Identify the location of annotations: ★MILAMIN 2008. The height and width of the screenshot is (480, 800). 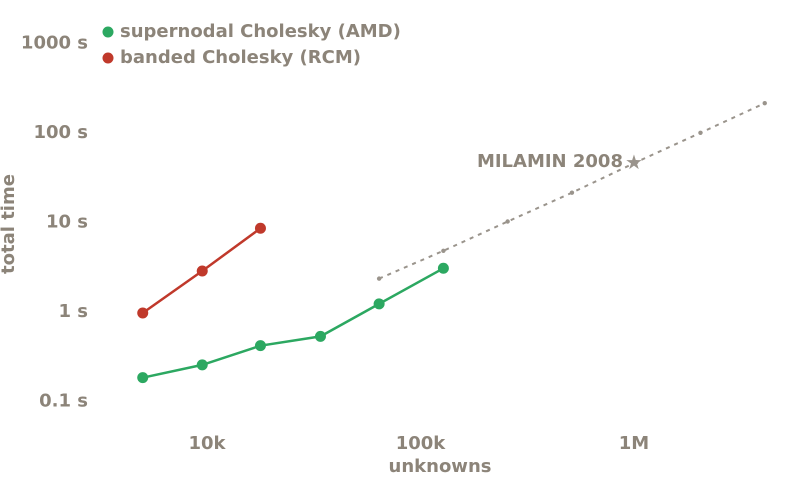
(560, 162).